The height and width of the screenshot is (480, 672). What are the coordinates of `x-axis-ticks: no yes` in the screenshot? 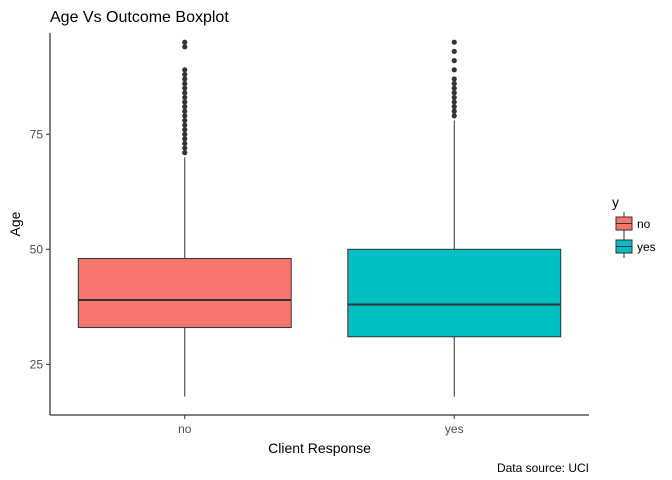 It's located at (321, 425).